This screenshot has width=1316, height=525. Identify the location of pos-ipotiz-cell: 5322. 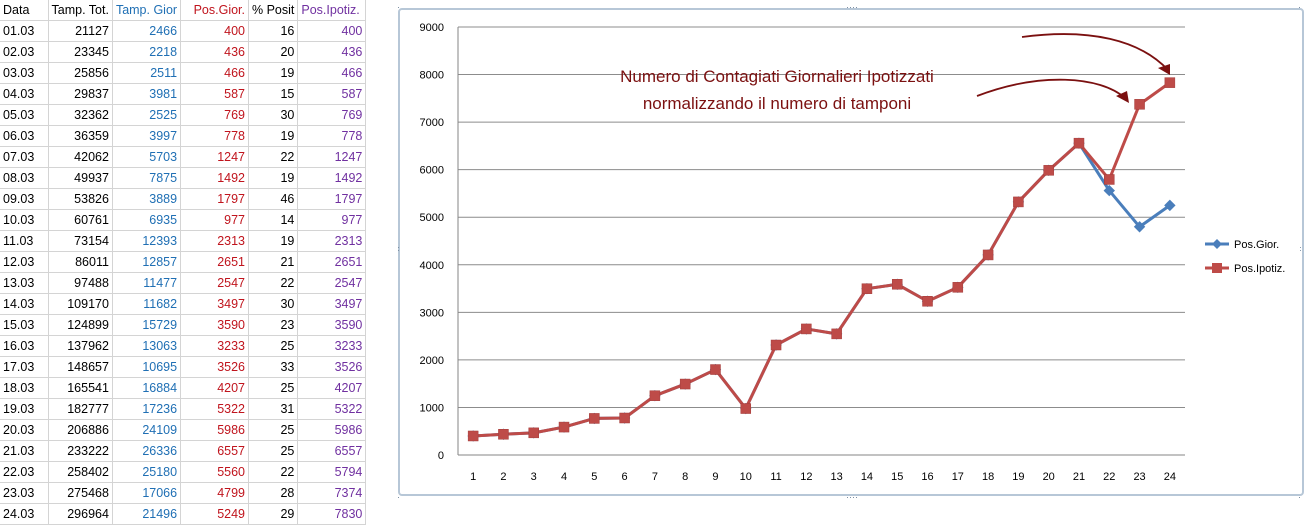
(332, 409).